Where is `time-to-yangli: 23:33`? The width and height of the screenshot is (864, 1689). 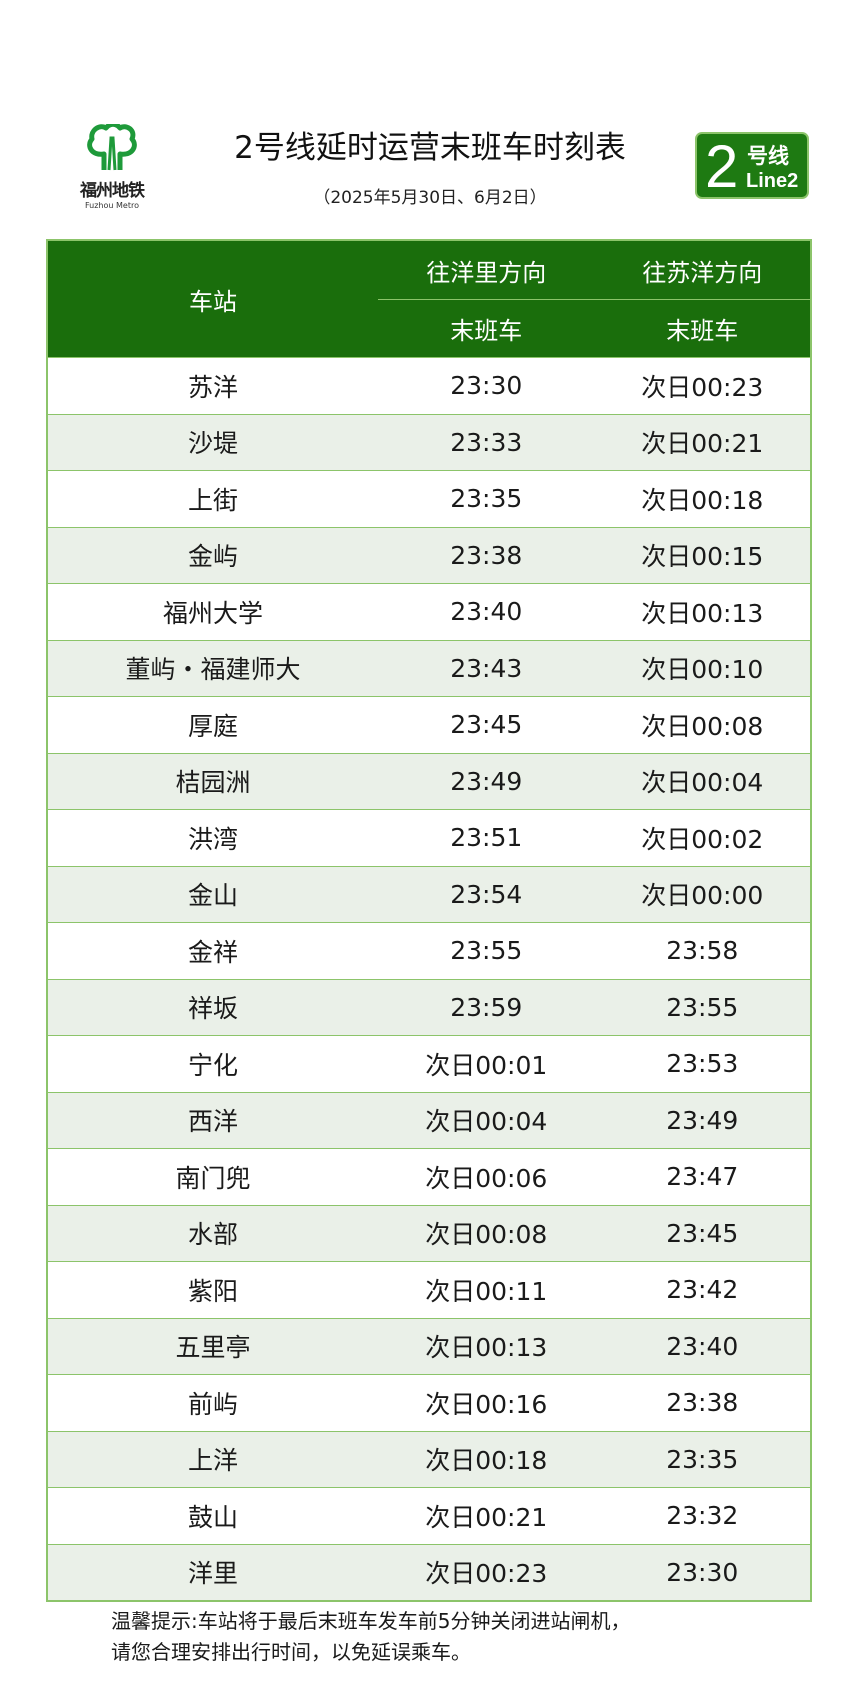
time-to-yangli: 23:33 is located at coordinates (486, 442).